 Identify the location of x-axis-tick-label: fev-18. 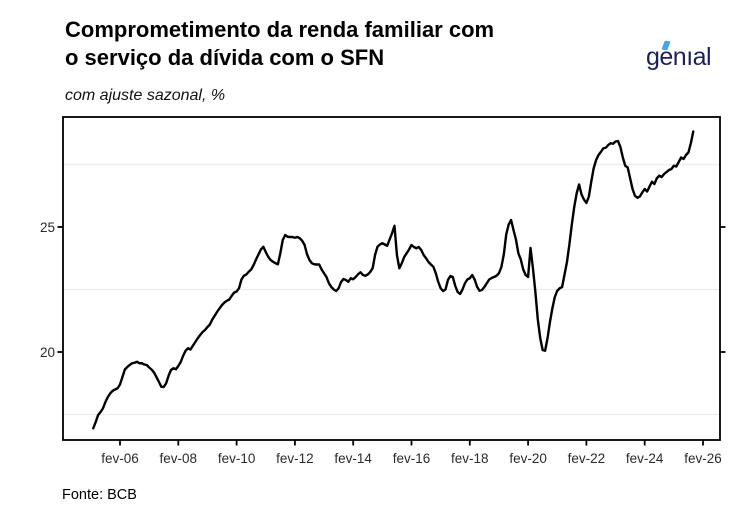
(470, 458).